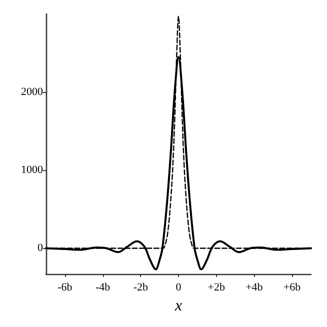 The width and height of the screenshot is (327, 327). Describe the element at coordinates (32, 92) in the screenshot. I see `y-tick-label: 2000` at that location.